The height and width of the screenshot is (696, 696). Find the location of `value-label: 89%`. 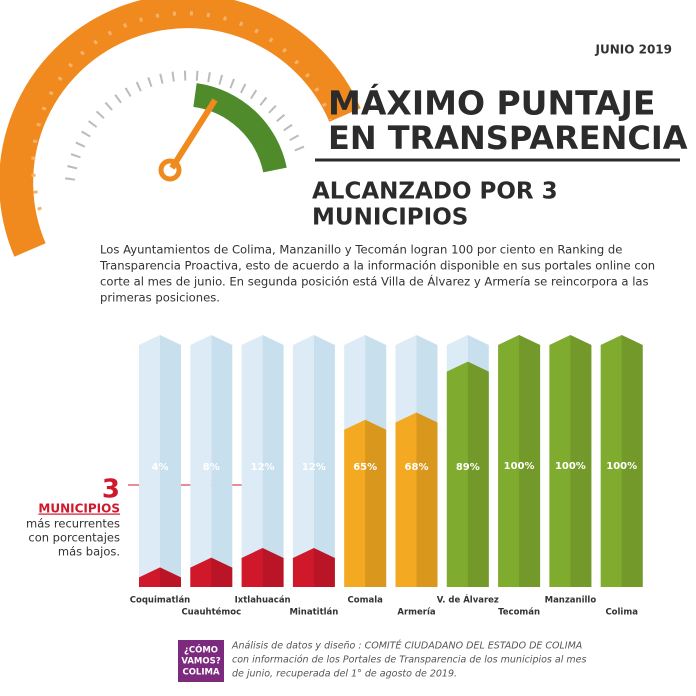

value-label: 89% is located at coordinates (468, 467).